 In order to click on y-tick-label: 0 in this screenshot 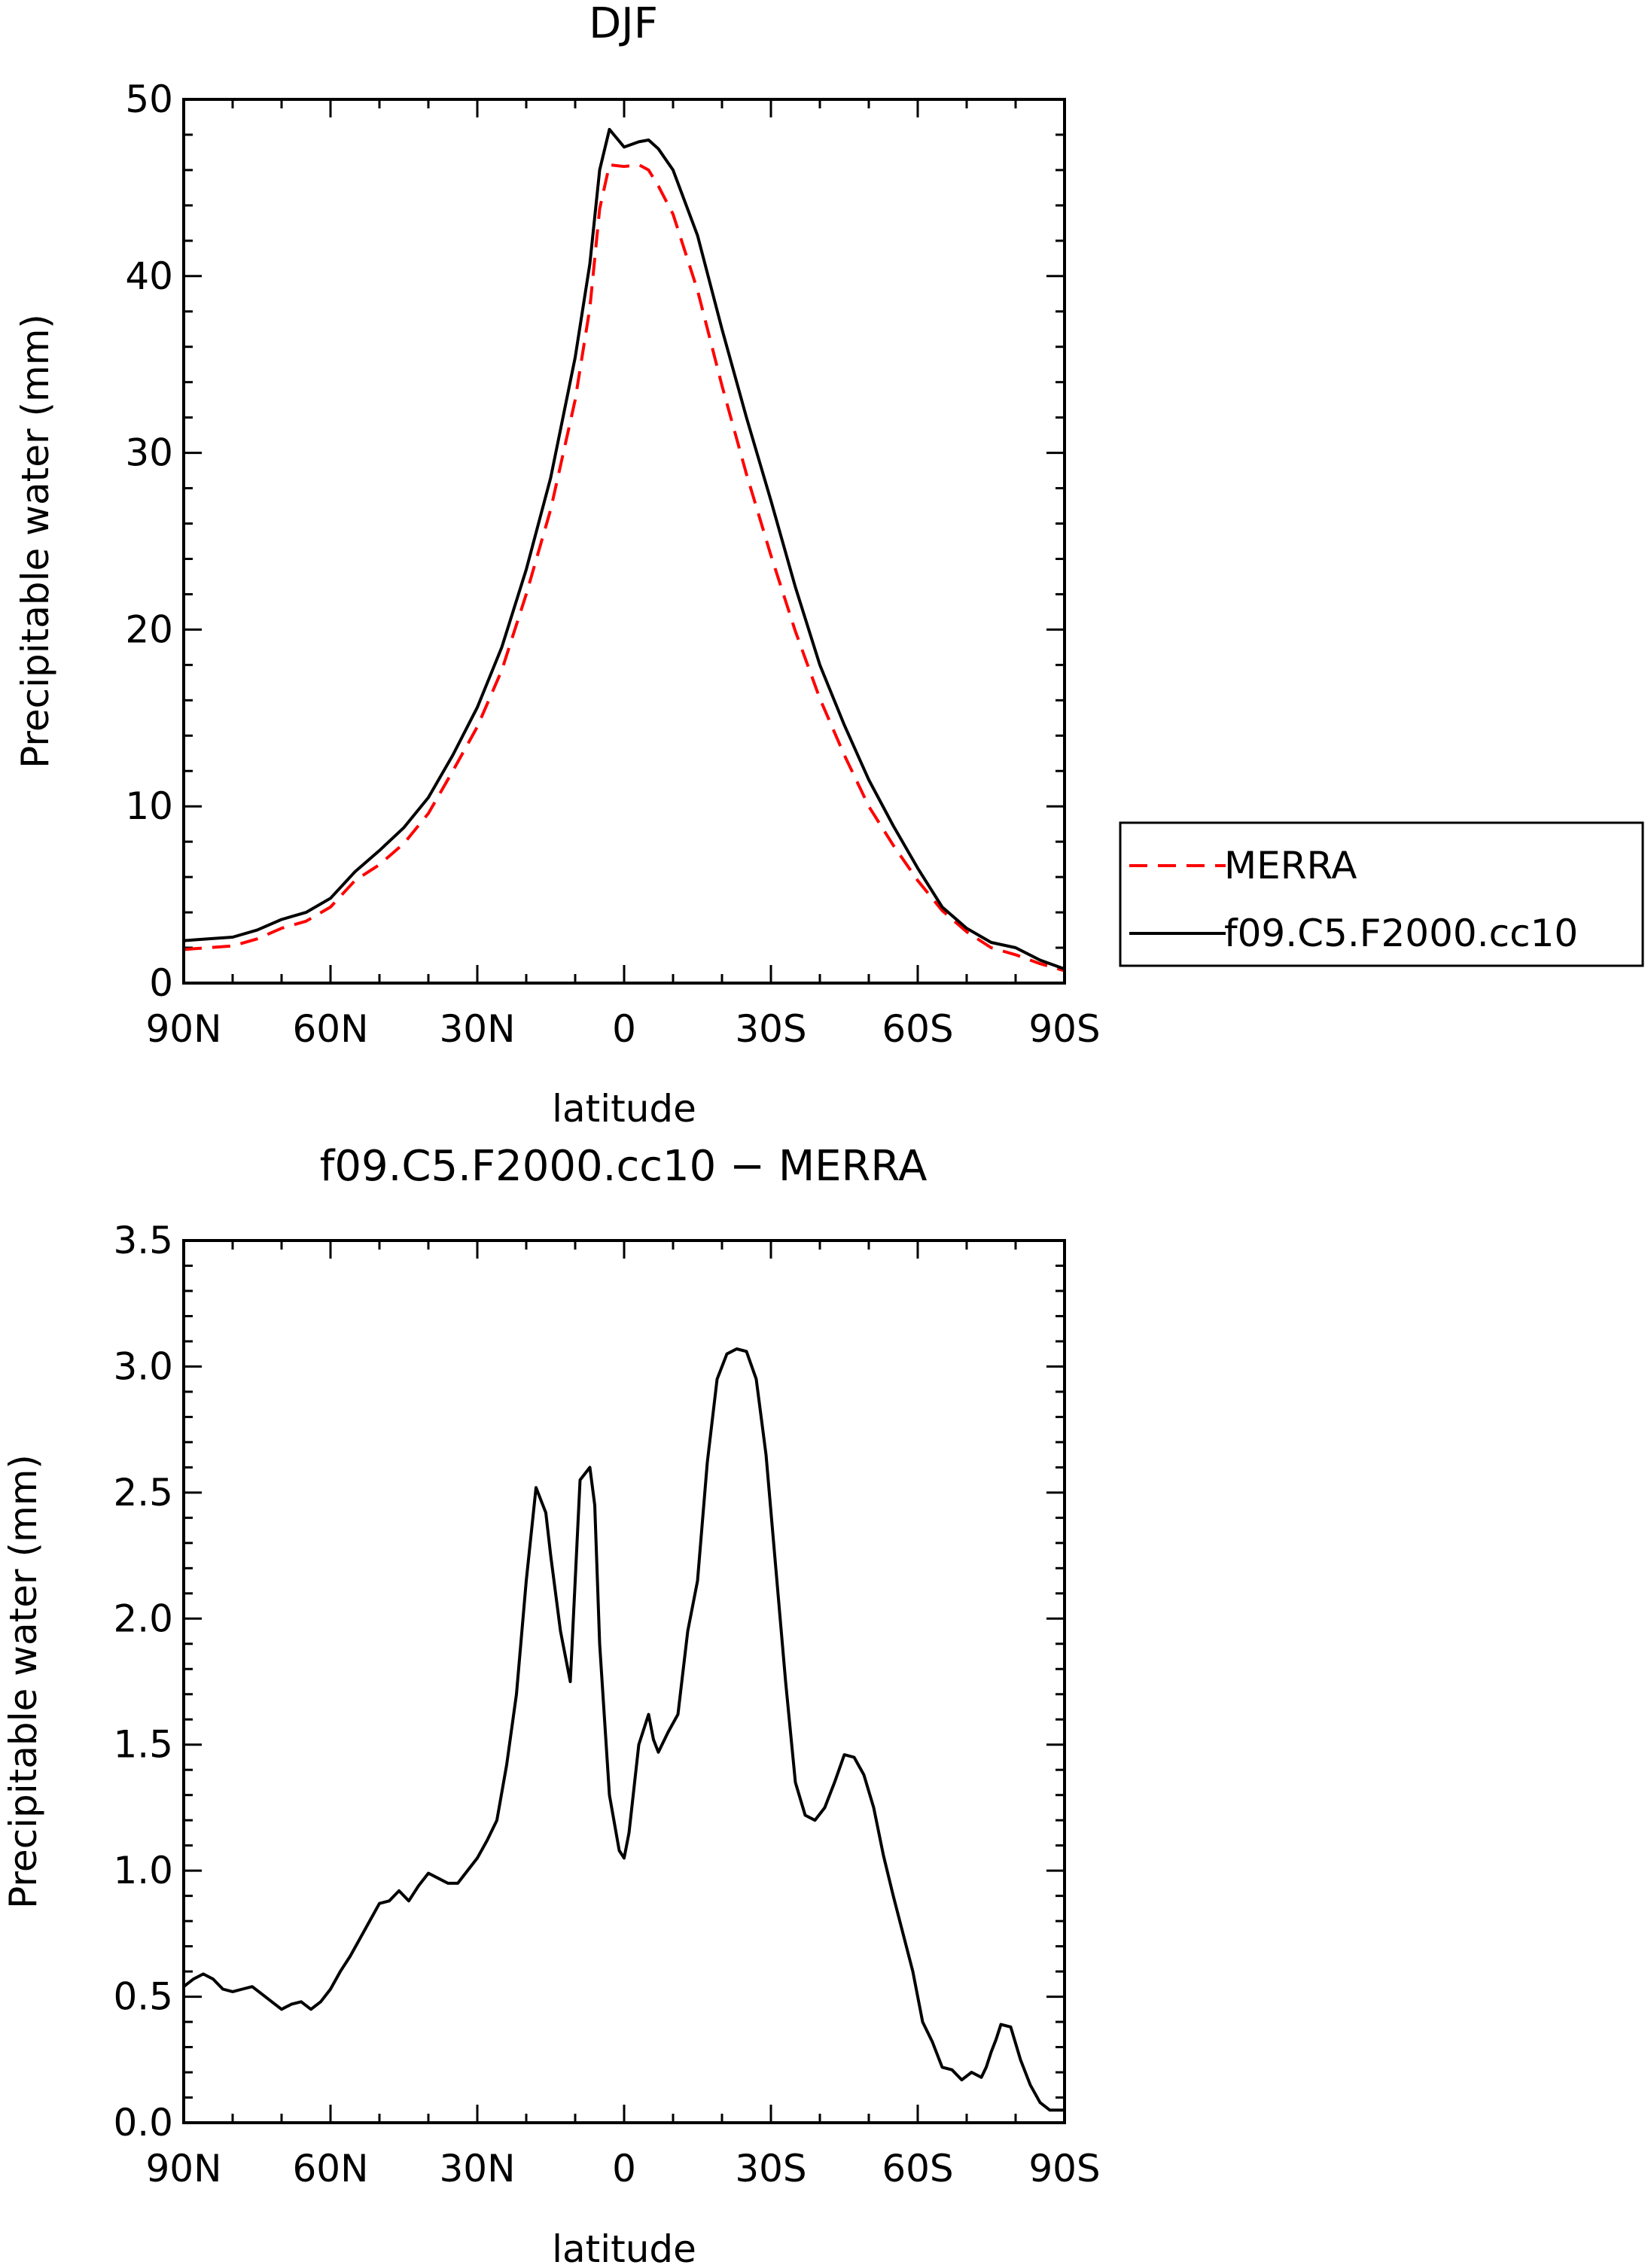, I will do `click(161, 983)`.